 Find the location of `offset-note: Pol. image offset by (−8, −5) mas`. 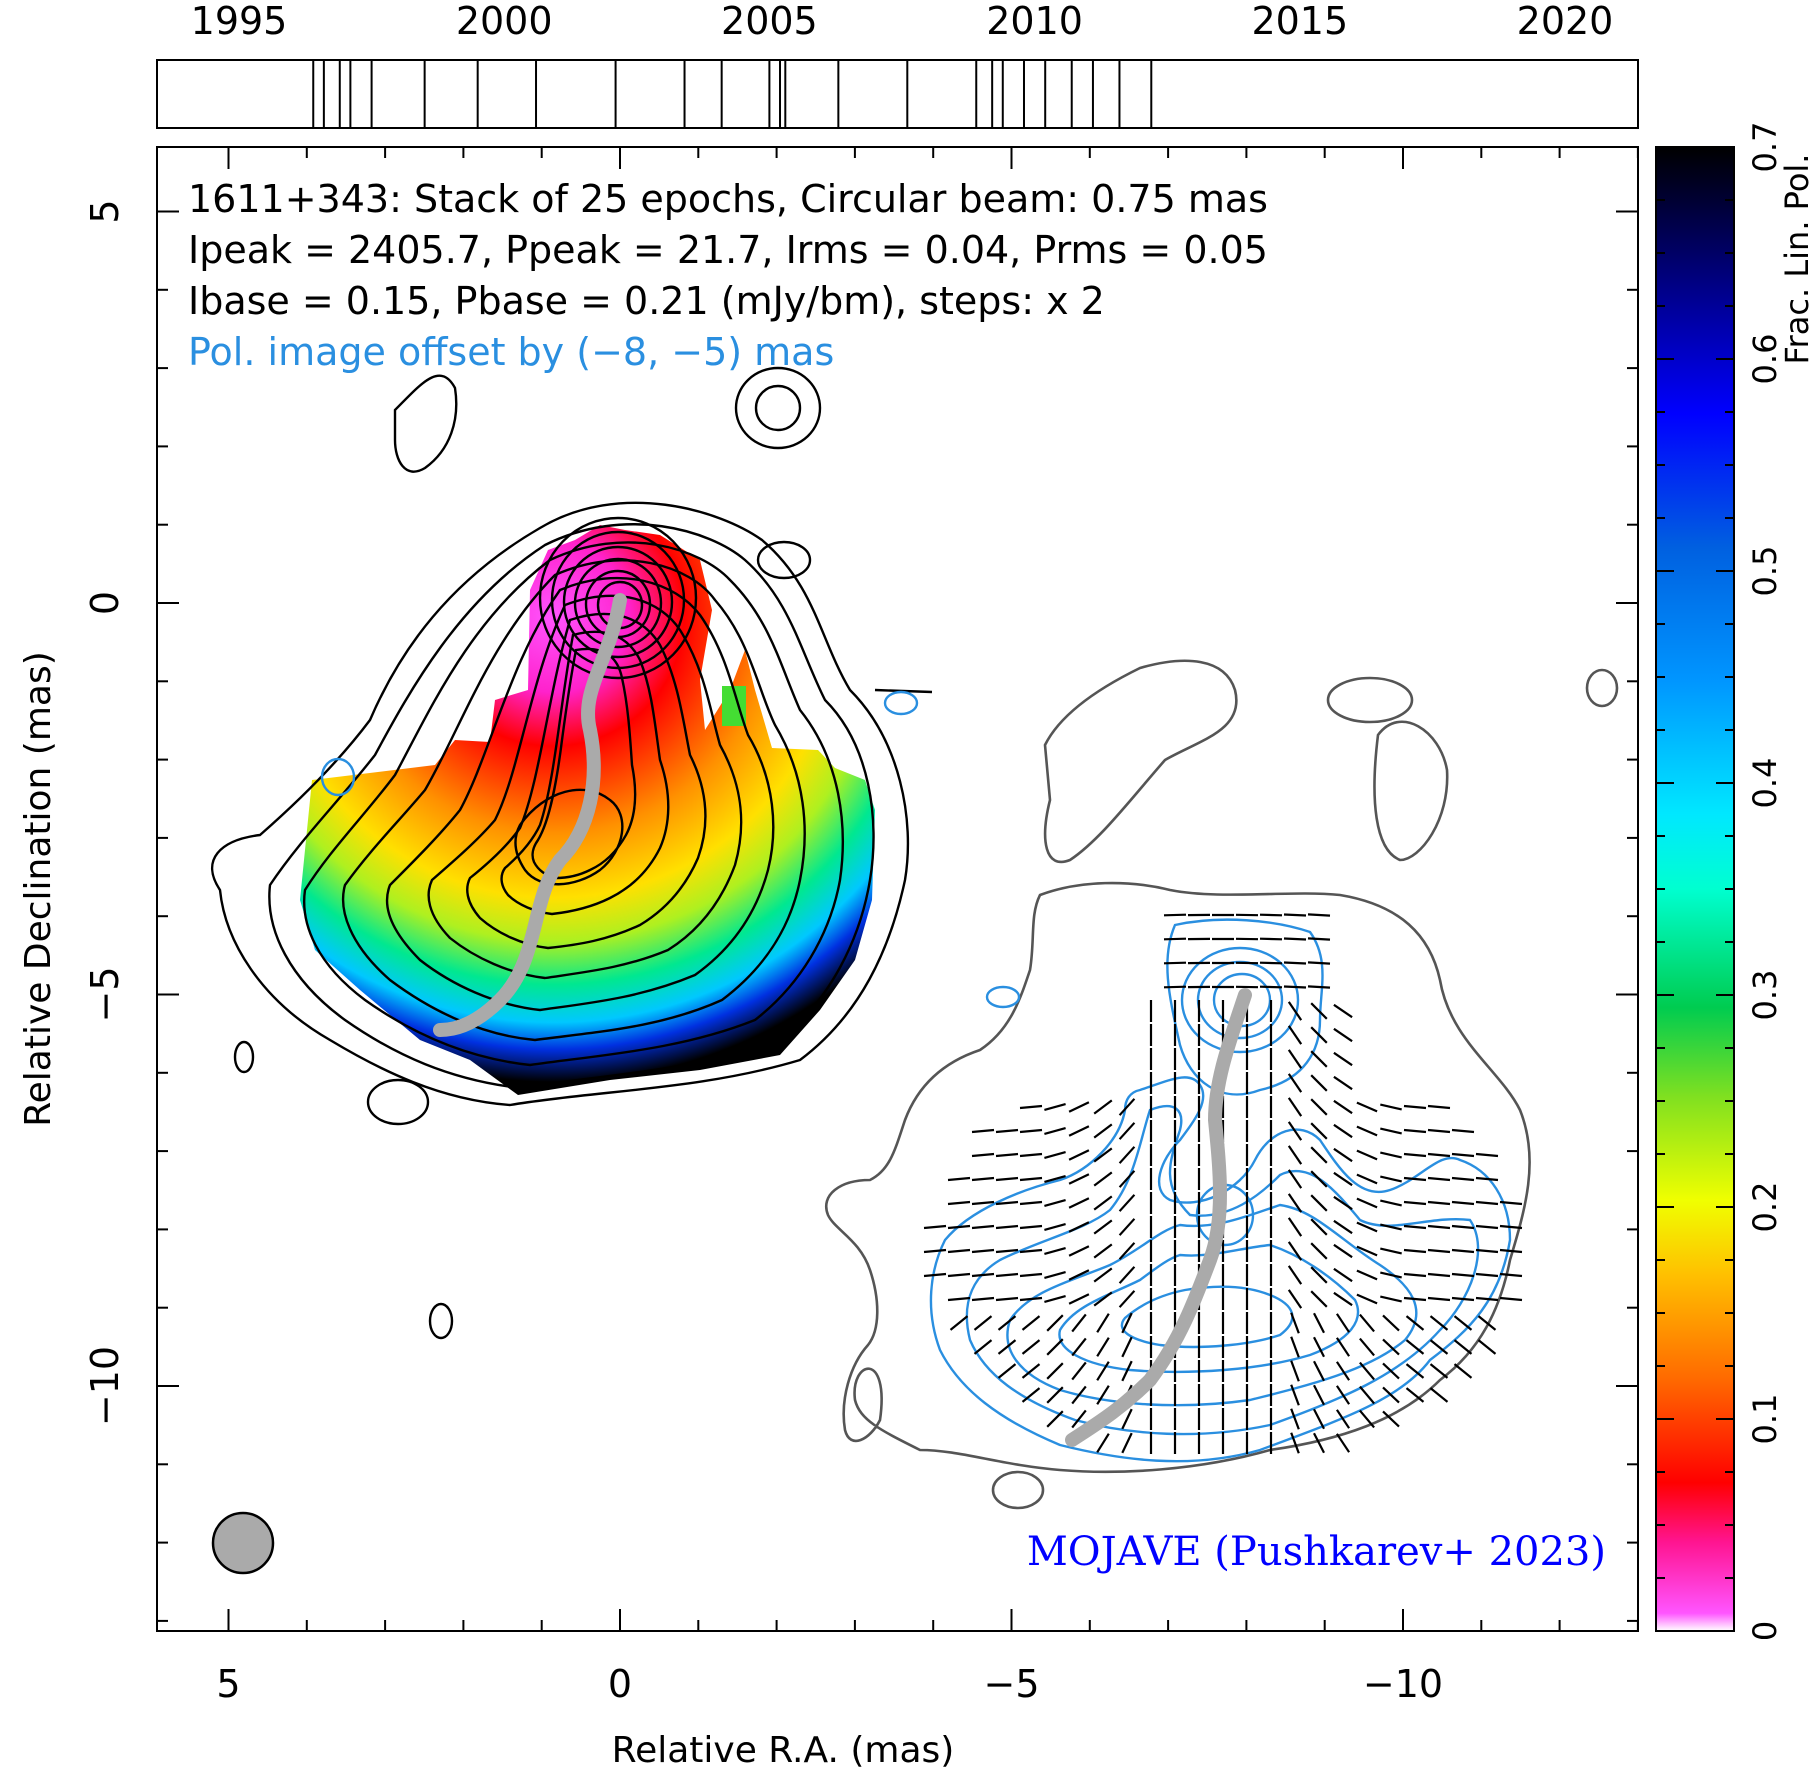

offset-note: Pol. image offset by (−8, −5) mas is located at coordinates (511, 352).